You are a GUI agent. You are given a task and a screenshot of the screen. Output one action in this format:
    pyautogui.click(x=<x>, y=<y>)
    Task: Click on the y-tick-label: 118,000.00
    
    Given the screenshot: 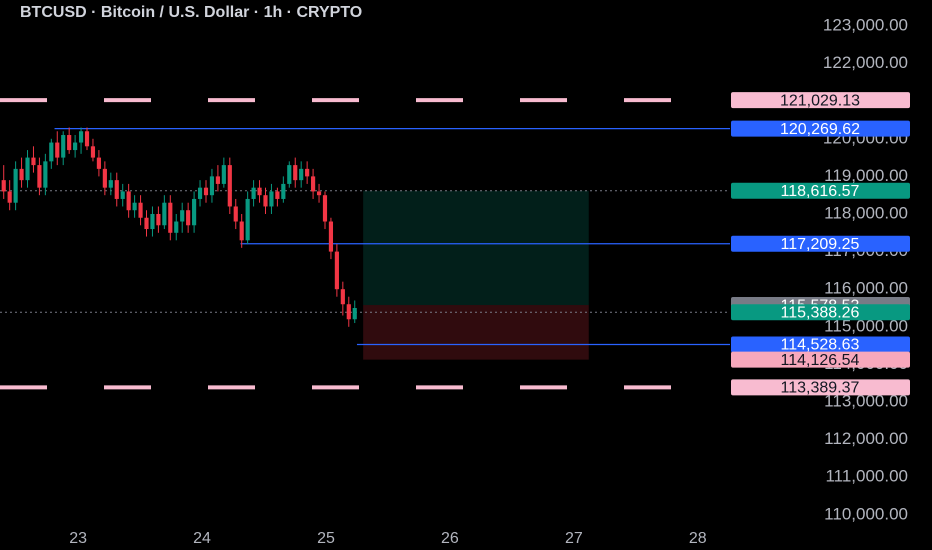 What is the action you would take?
    pyautogui.click(x=866, y=212)
    